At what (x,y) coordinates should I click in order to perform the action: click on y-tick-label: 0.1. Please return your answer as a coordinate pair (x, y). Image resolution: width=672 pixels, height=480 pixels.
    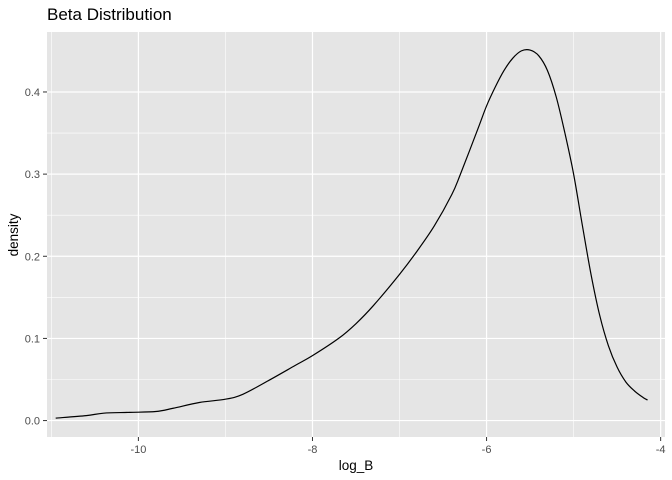
    Looking at the image, I should click on (32, 339).